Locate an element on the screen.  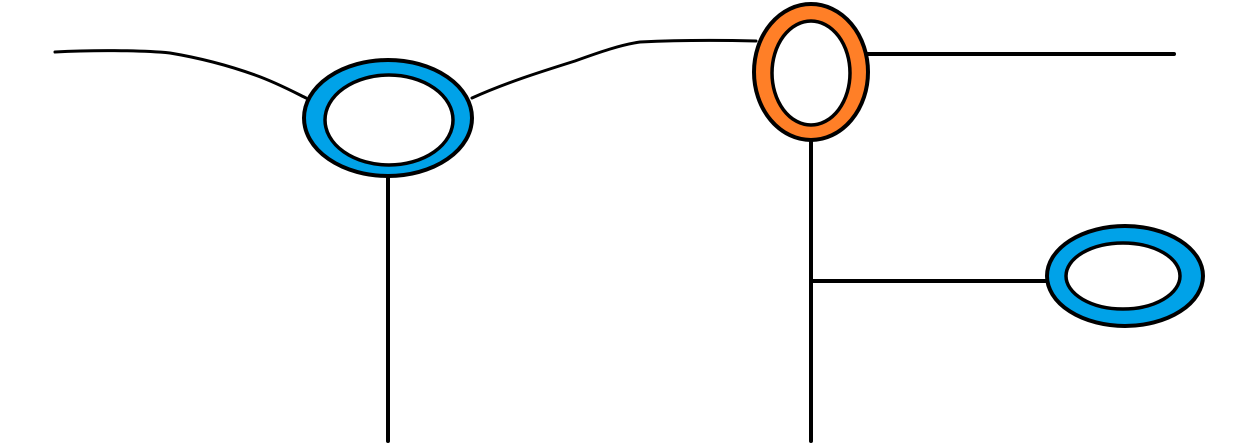
left-curved-line is located at coordinates (180, 74).